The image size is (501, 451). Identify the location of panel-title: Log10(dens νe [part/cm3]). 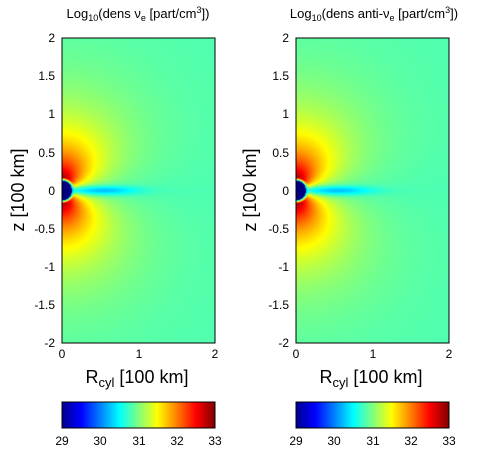
(138, 14).